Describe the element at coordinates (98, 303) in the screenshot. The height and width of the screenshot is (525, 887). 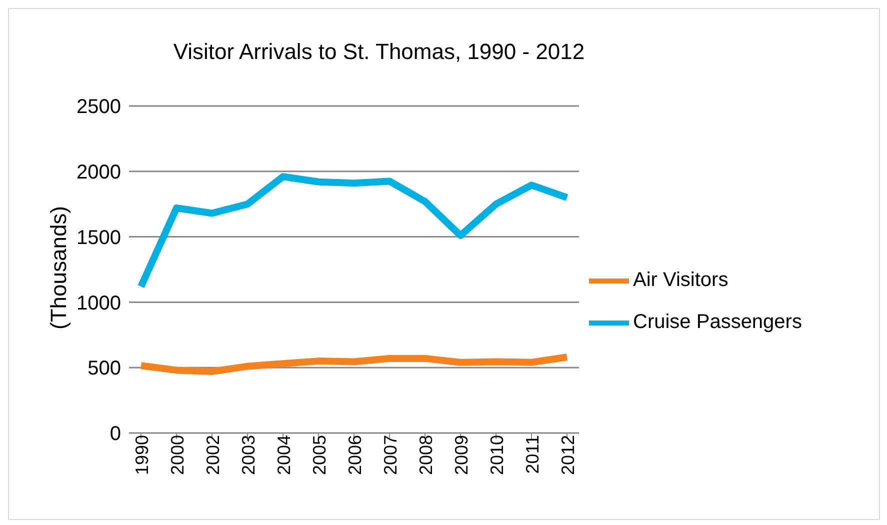
I see `y-tick-label: 1000` at that location.